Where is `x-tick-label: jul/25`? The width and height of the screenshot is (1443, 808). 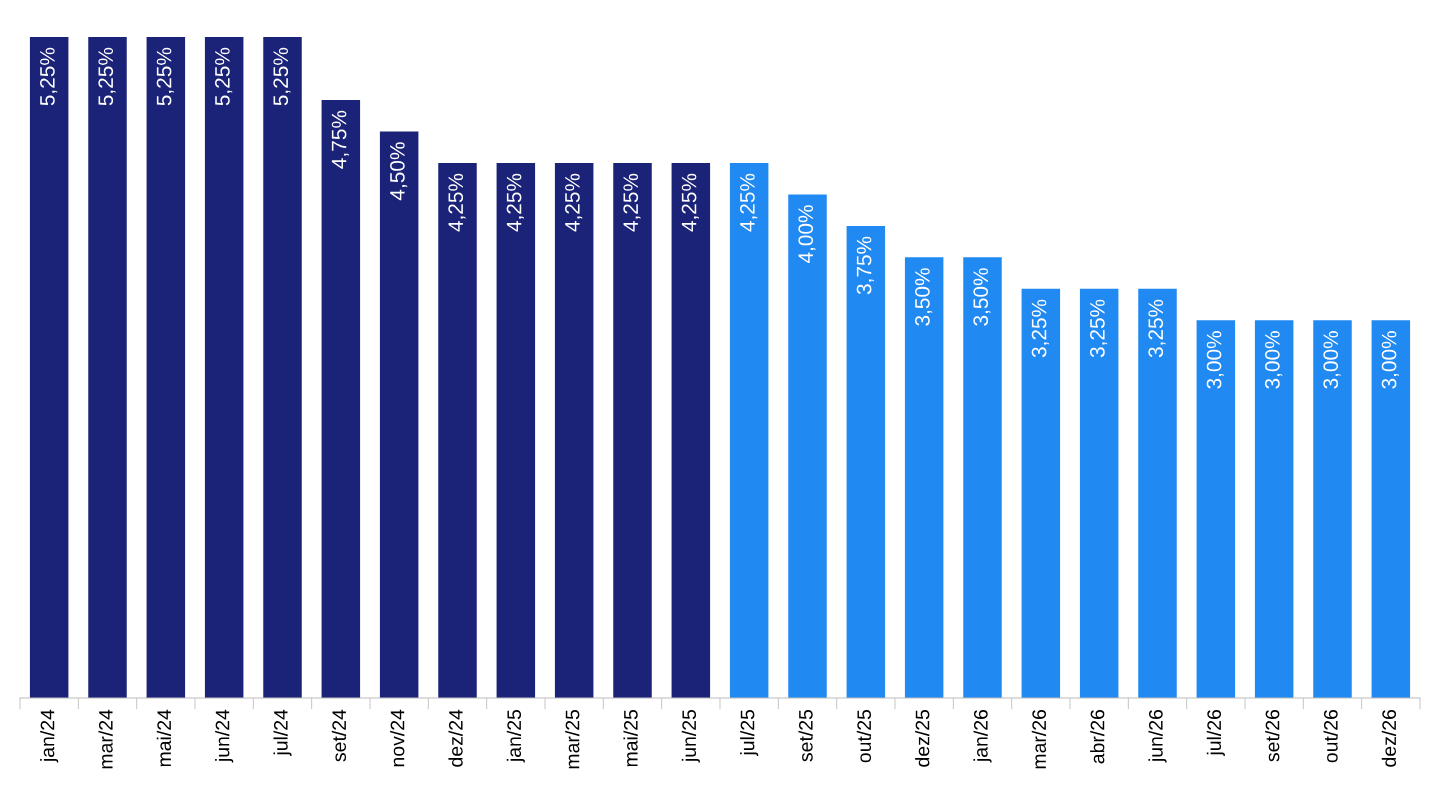 x-tick-label: jul/25 is located at coordinates (749, 733).